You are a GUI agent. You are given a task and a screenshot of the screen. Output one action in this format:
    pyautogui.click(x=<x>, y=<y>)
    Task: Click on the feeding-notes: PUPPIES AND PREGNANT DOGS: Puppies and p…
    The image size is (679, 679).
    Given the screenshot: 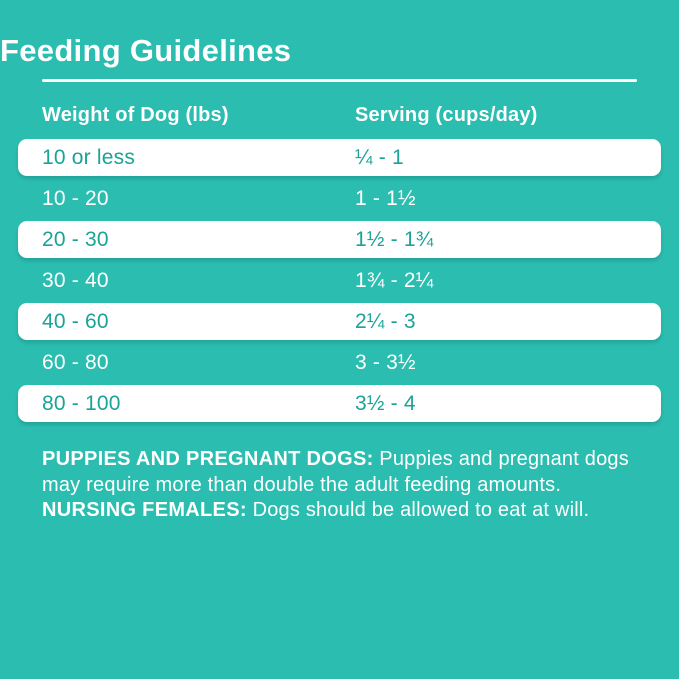 What is the action you would take?
    pyautogui.click(x=341, y=485)
    